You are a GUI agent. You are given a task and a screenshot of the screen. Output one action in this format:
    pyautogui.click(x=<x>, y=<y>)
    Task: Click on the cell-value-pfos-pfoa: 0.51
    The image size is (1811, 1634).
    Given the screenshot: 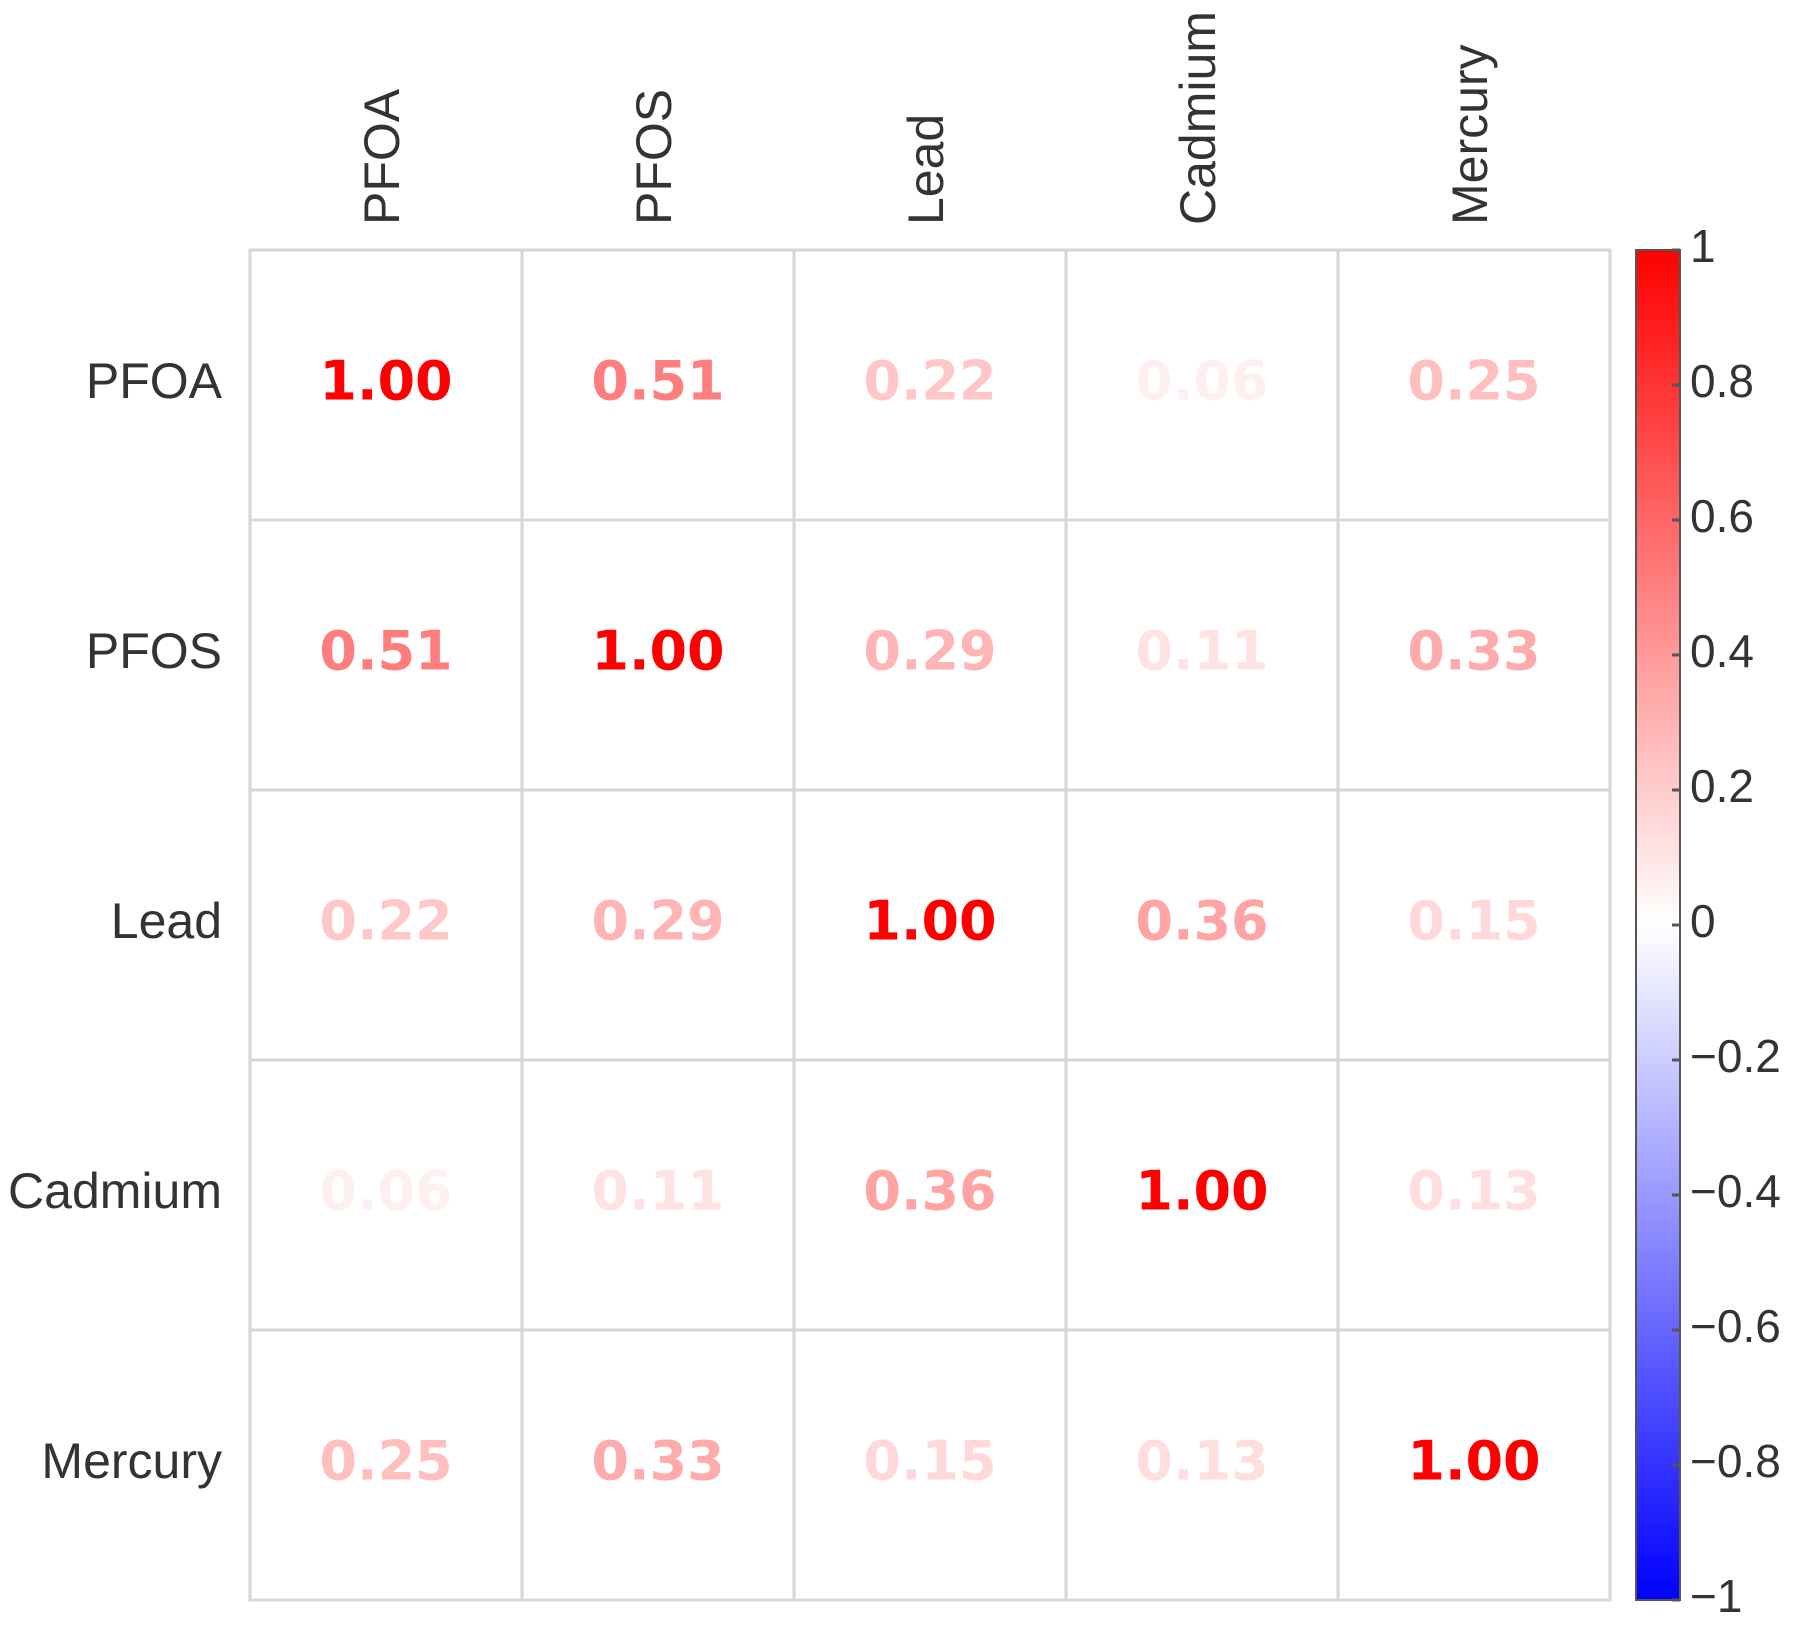 What is the action you would take?
    pyautogui.click(x=385, y=651)
    